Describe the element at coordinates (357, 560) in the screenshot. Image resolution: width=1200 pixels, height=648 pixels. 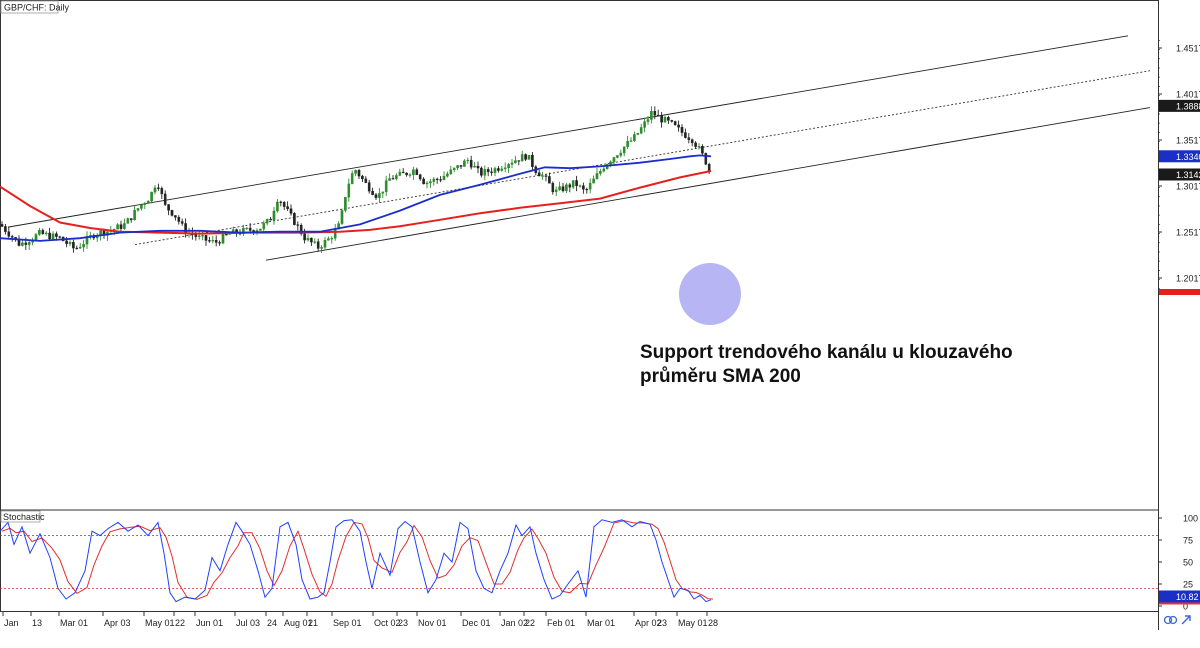
I see `stochastic-d-line` at that location.